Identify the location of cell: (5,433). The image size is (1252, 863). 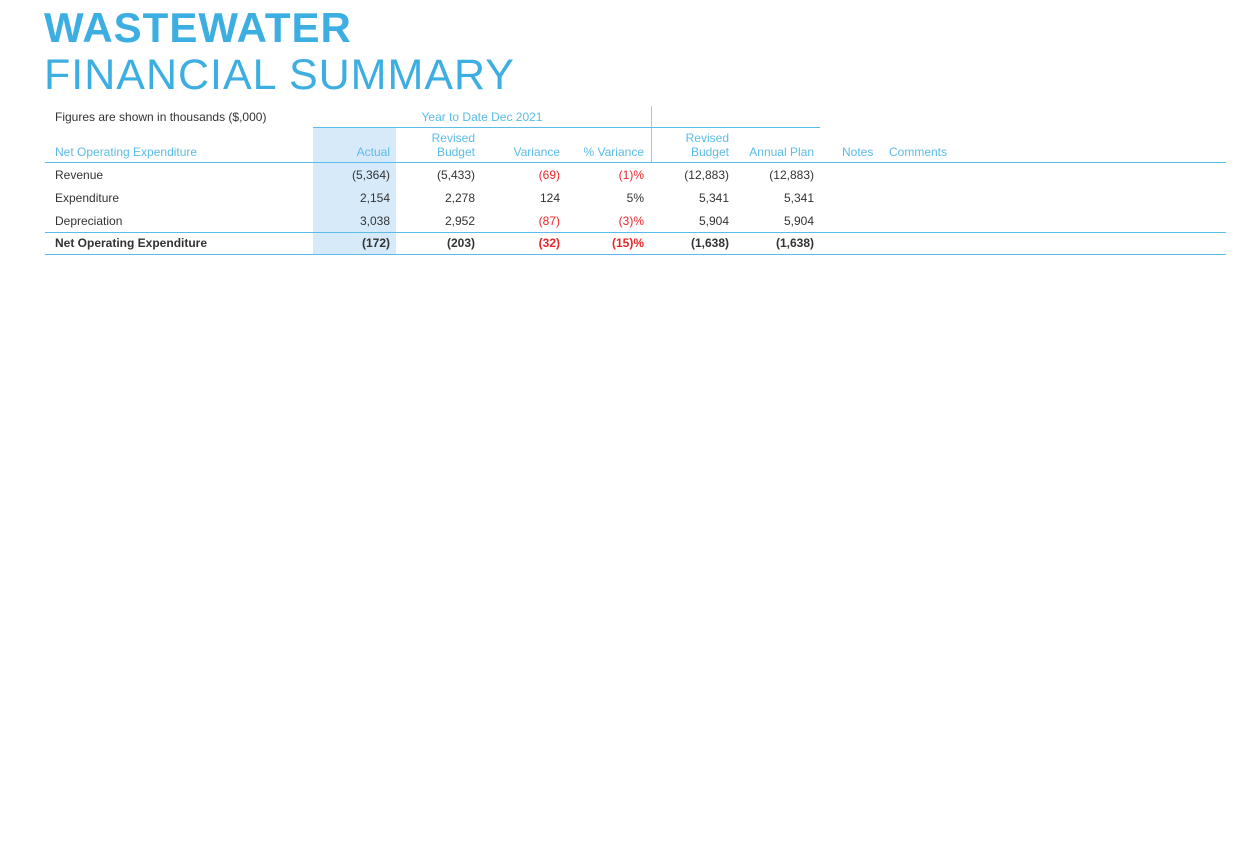
(455, 175).